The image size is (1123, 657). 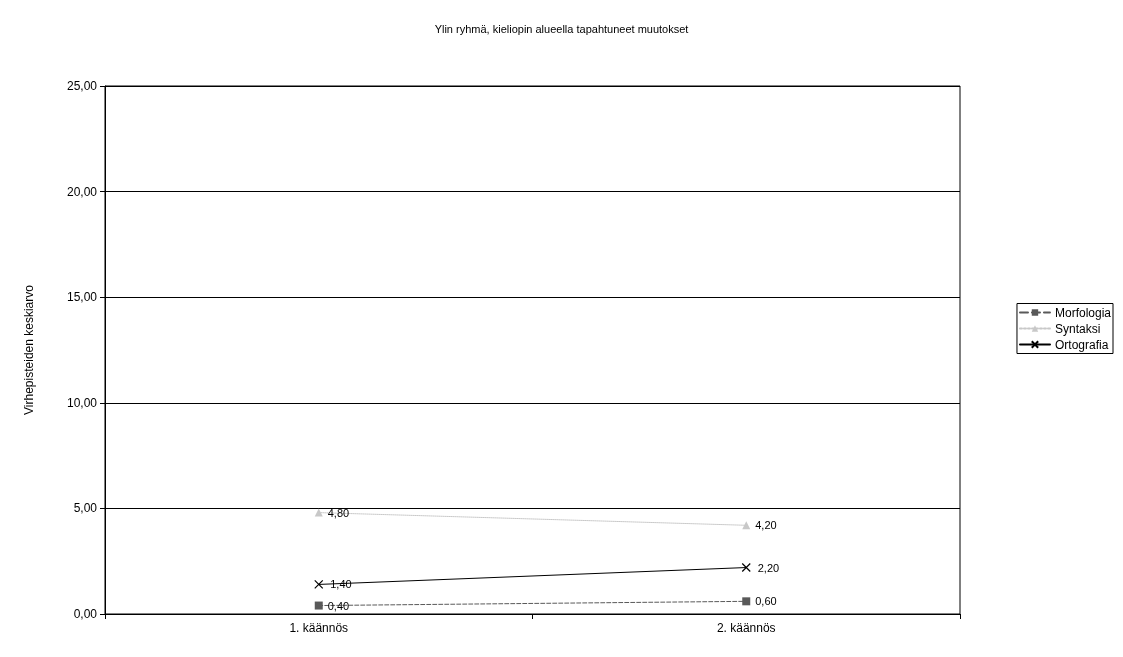 What do you see at coordinates (1077, 328) in the screenshot?
I see `legend-label: Syntaksi` at bounding box center [1077, 328].